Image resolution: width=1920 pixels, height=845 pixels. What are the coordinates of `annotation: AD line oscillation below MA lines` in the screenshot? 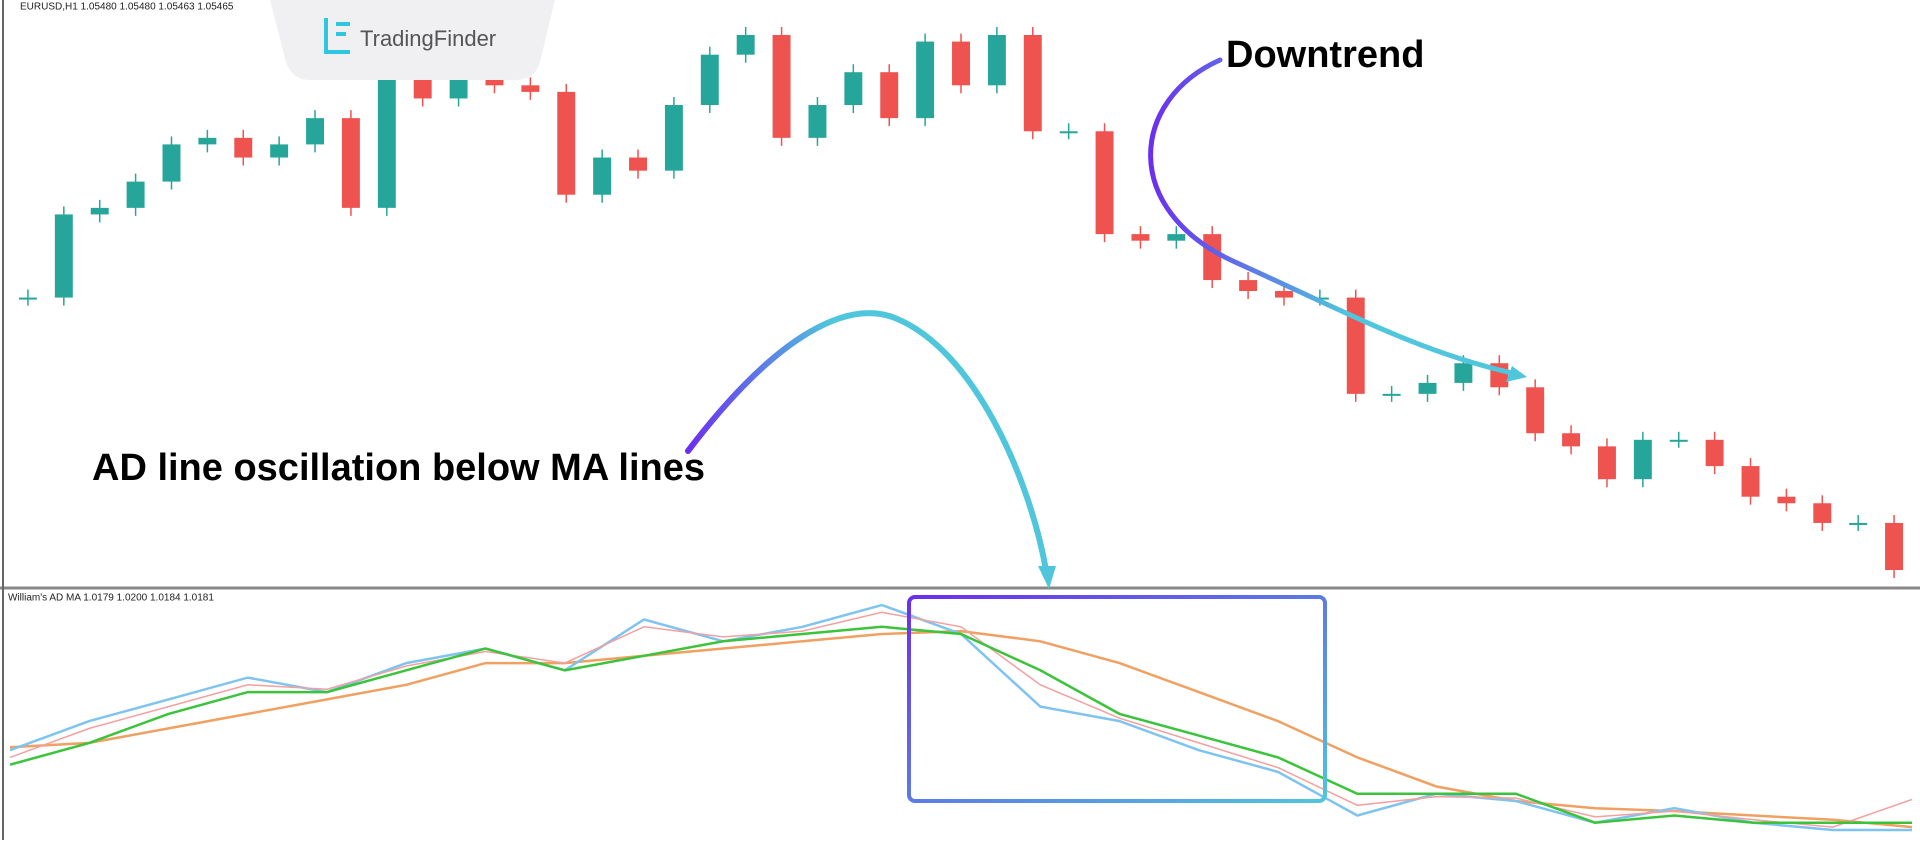 It's located at (398, 468).